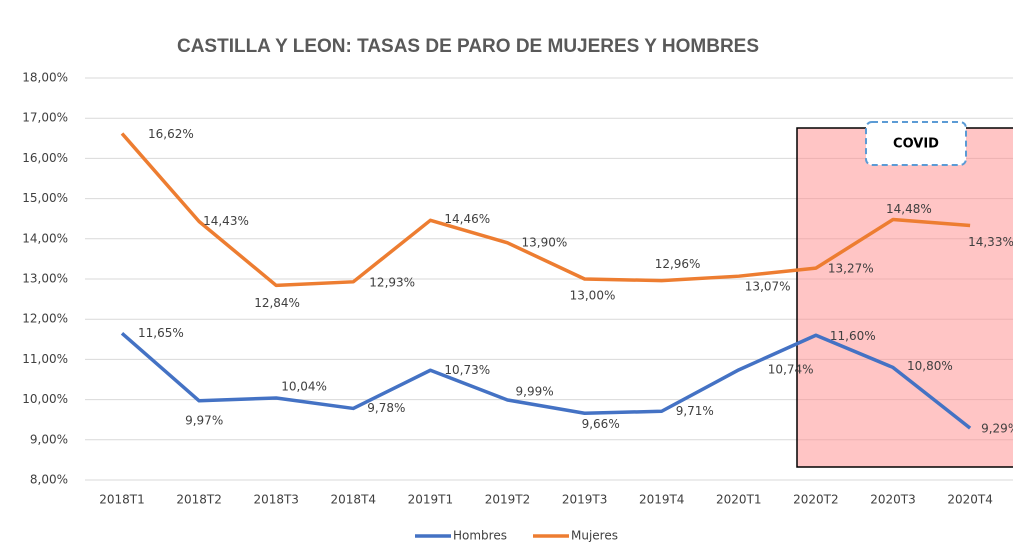 The image size is (1013, 557). Describe the element at coordinates (45, 118) in the screenshot. I see `y-tick-label: 17,00%` at that location.